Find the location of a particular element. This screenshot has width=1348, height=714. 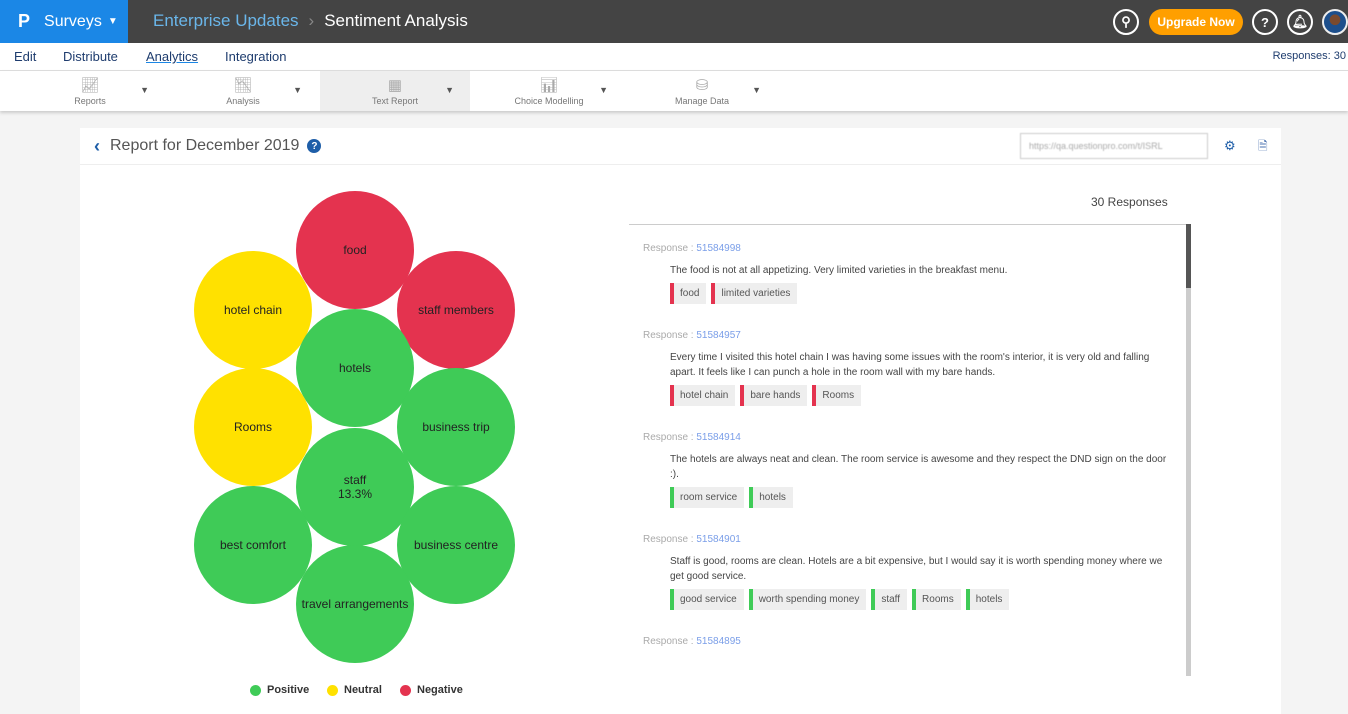

share-url-field: https://qa.questionpro.com/t/ISRL is located at coordinates (1114, 146).